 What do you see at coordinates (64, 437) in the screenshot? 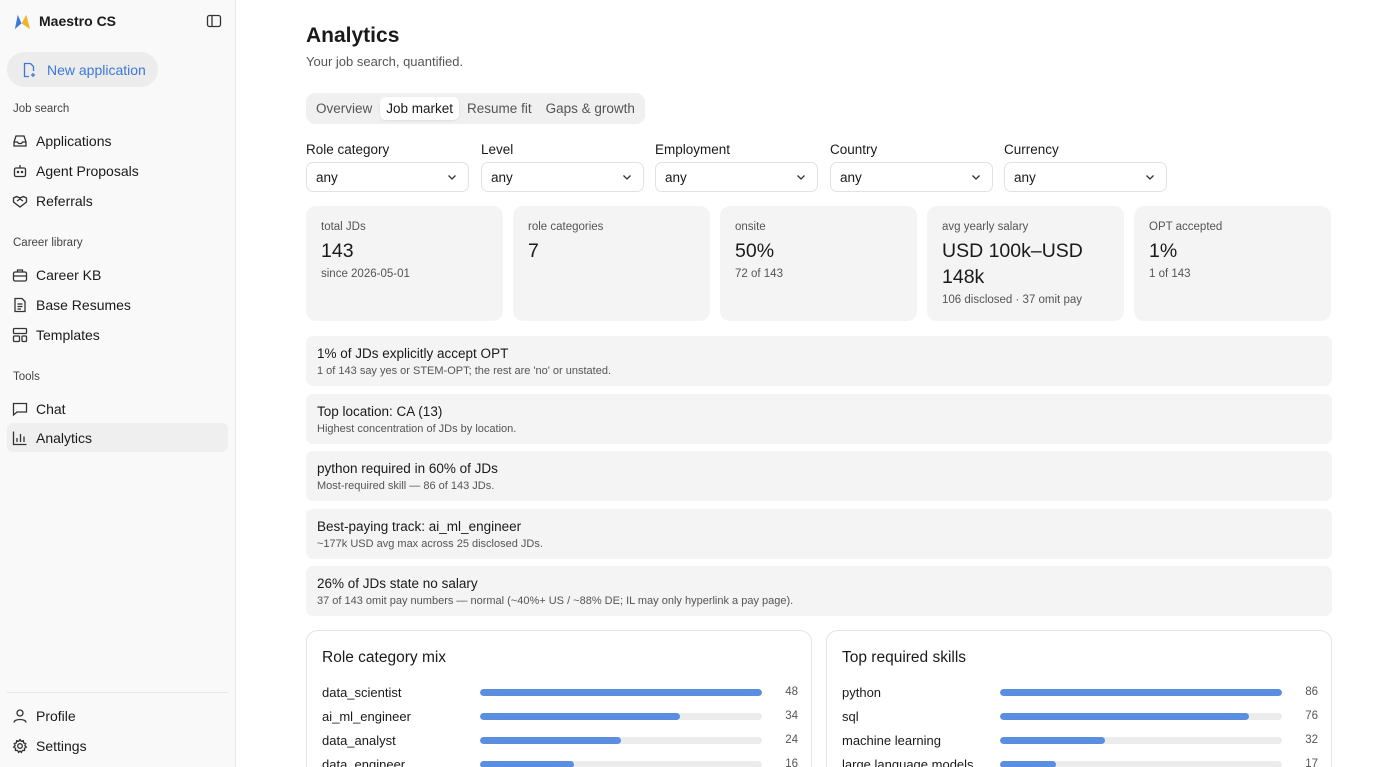
I see `sidebar-item-label: Analytics` at bounding box center [64, 437].